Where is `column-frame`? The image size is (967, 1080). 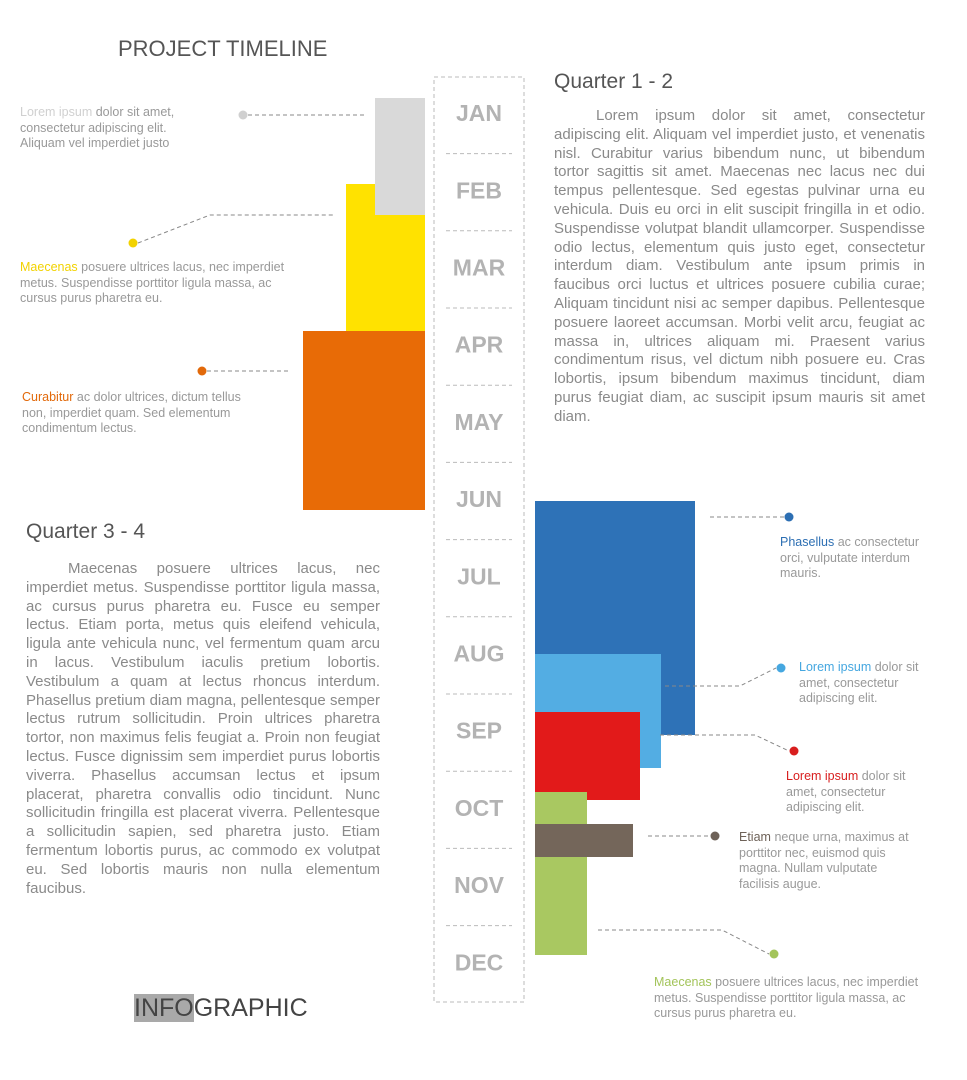 column-frame is located at coordinates (479, 539).